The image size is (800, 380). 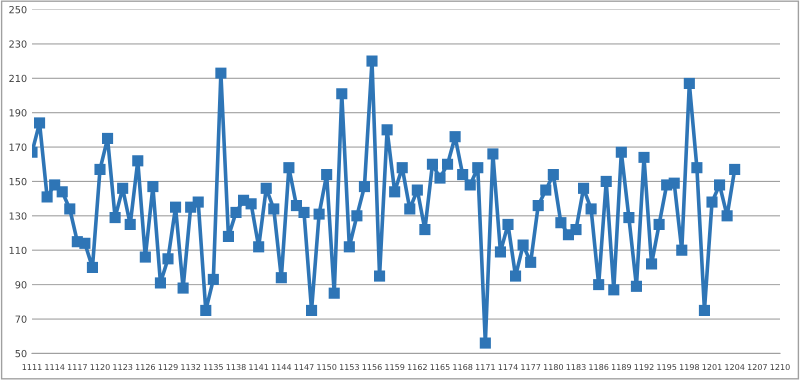 I want to click on x-tick-label: 1117, so click(x=77, y=367).